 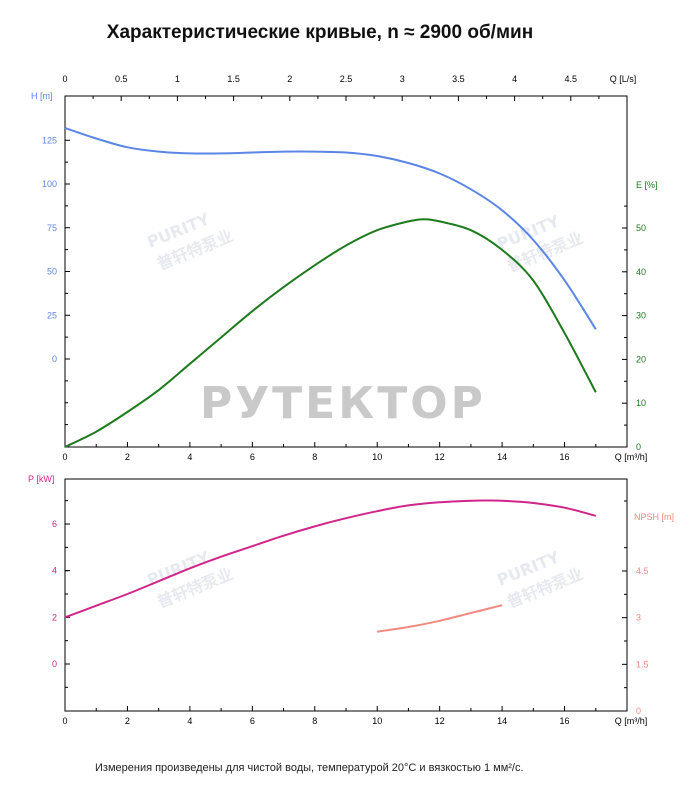 What do you see at coordinates (52, 228) in the screenshot?
I see `y-tick-label: 75` at bounding box center [52, 228].